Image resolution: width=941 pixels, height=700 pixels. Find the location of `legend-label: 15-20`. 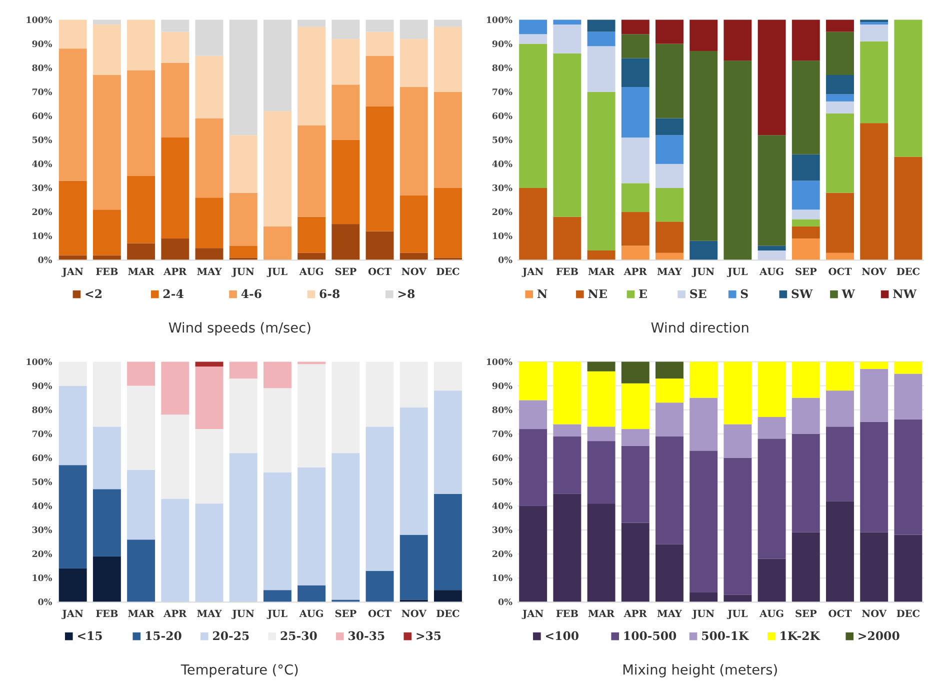

legend-label: 15-20 is located at coordinates (163, 636).